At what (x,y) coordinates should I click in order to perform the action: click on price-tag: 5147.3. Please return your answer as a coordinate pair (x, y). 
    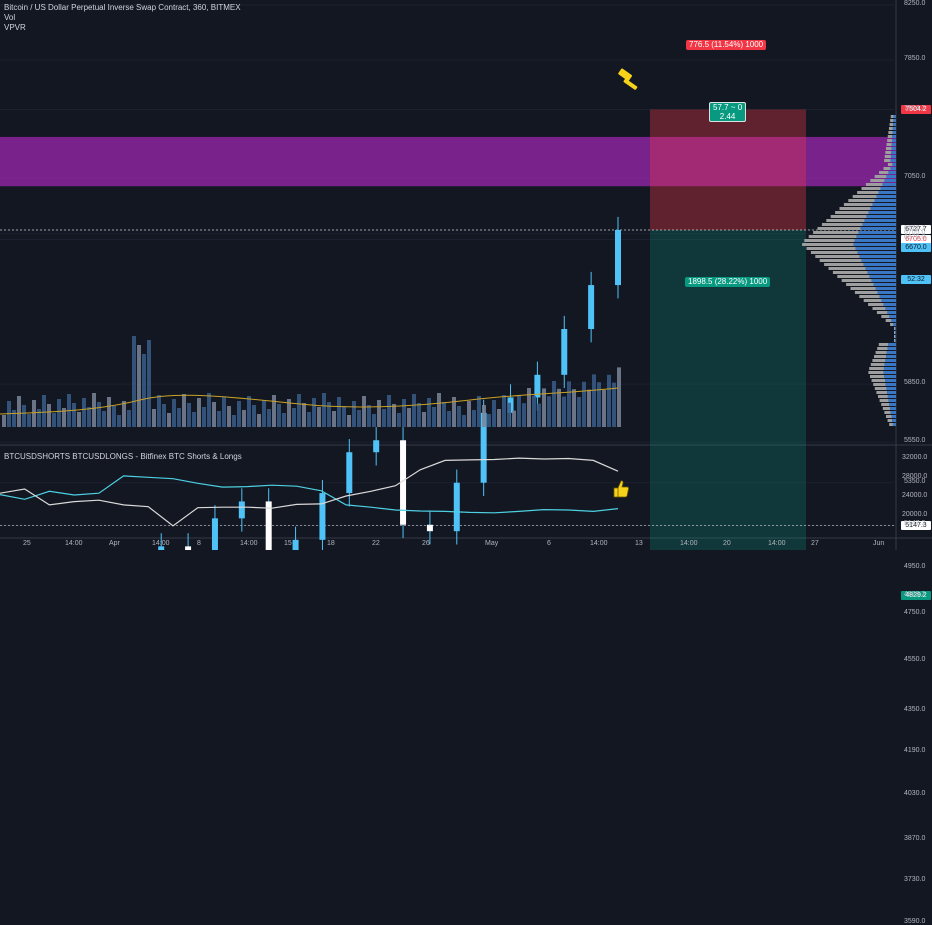
    Looking at the image, I should click on (916, 525).